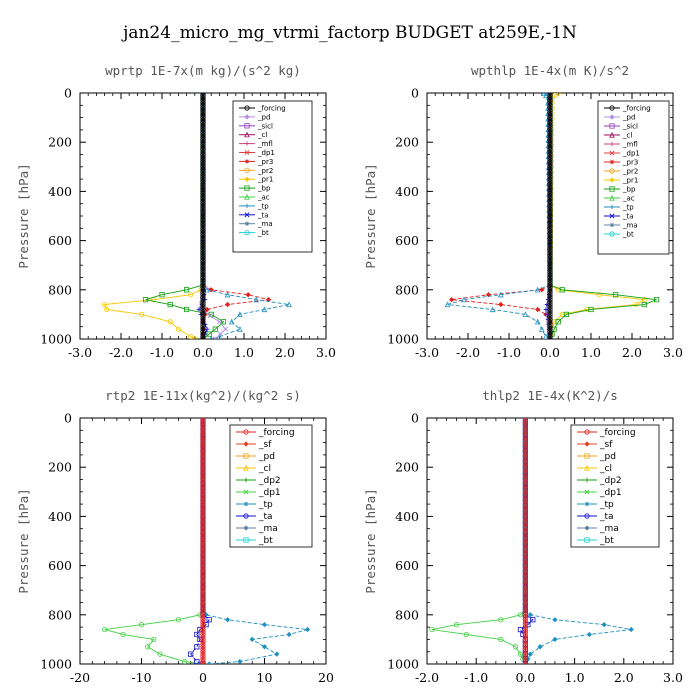 The image size is (700, 700). I want to click on legend-label: _ac, so click(628, 199).